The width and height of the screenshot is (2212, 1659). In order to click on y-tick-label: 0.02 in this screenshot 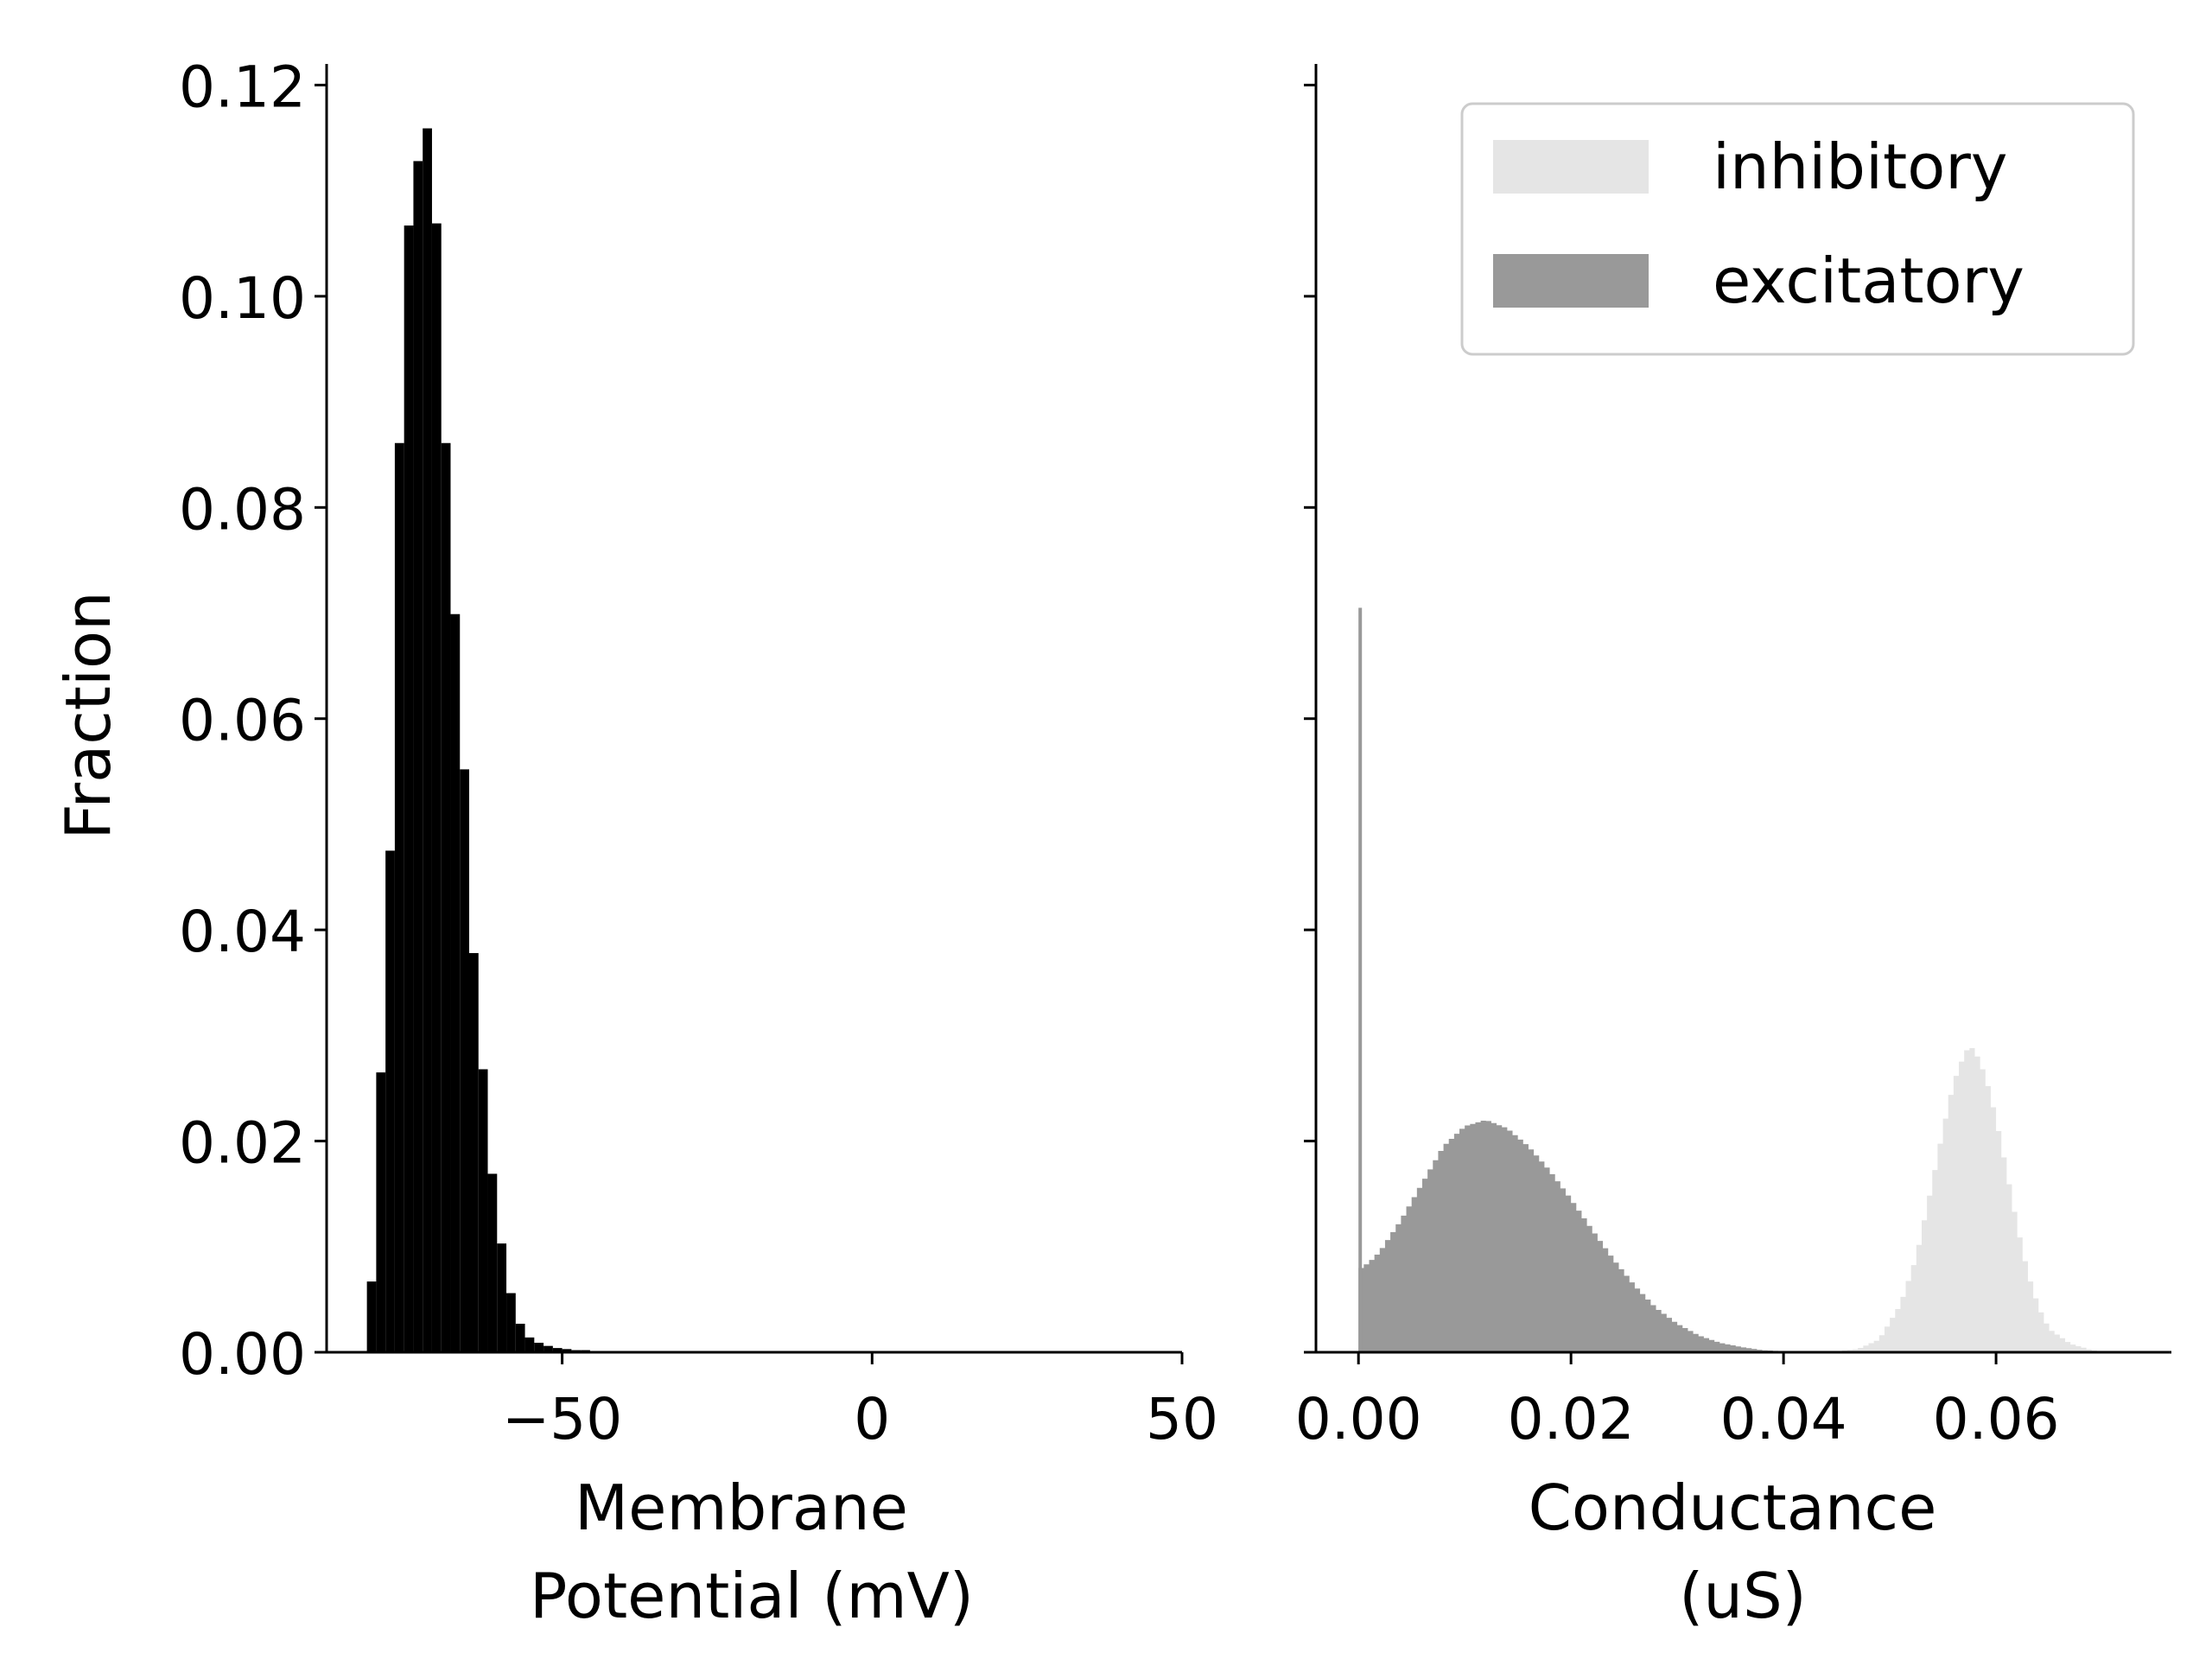, I will do `click(242, 1143)`.